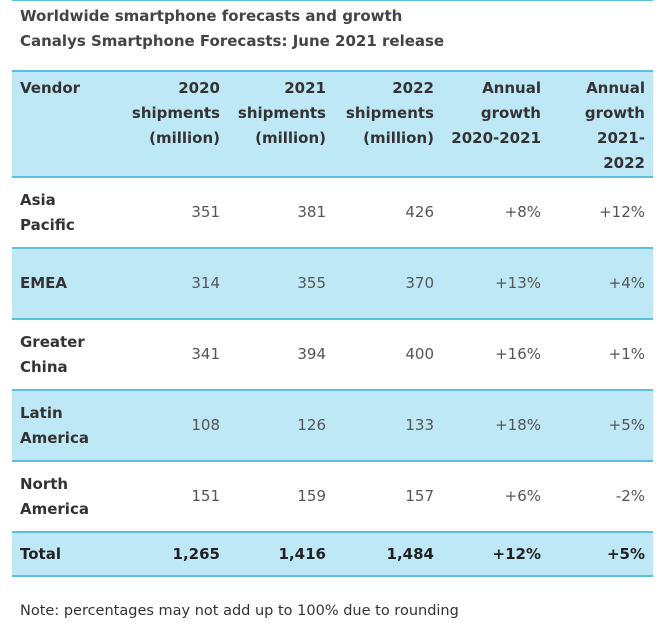 This screenshot has height=640, width=668. Describe the element at coordinates (175, 124) in the screenshot. I see `header-2020-shipments: 2020 shipments (million)` at that location.